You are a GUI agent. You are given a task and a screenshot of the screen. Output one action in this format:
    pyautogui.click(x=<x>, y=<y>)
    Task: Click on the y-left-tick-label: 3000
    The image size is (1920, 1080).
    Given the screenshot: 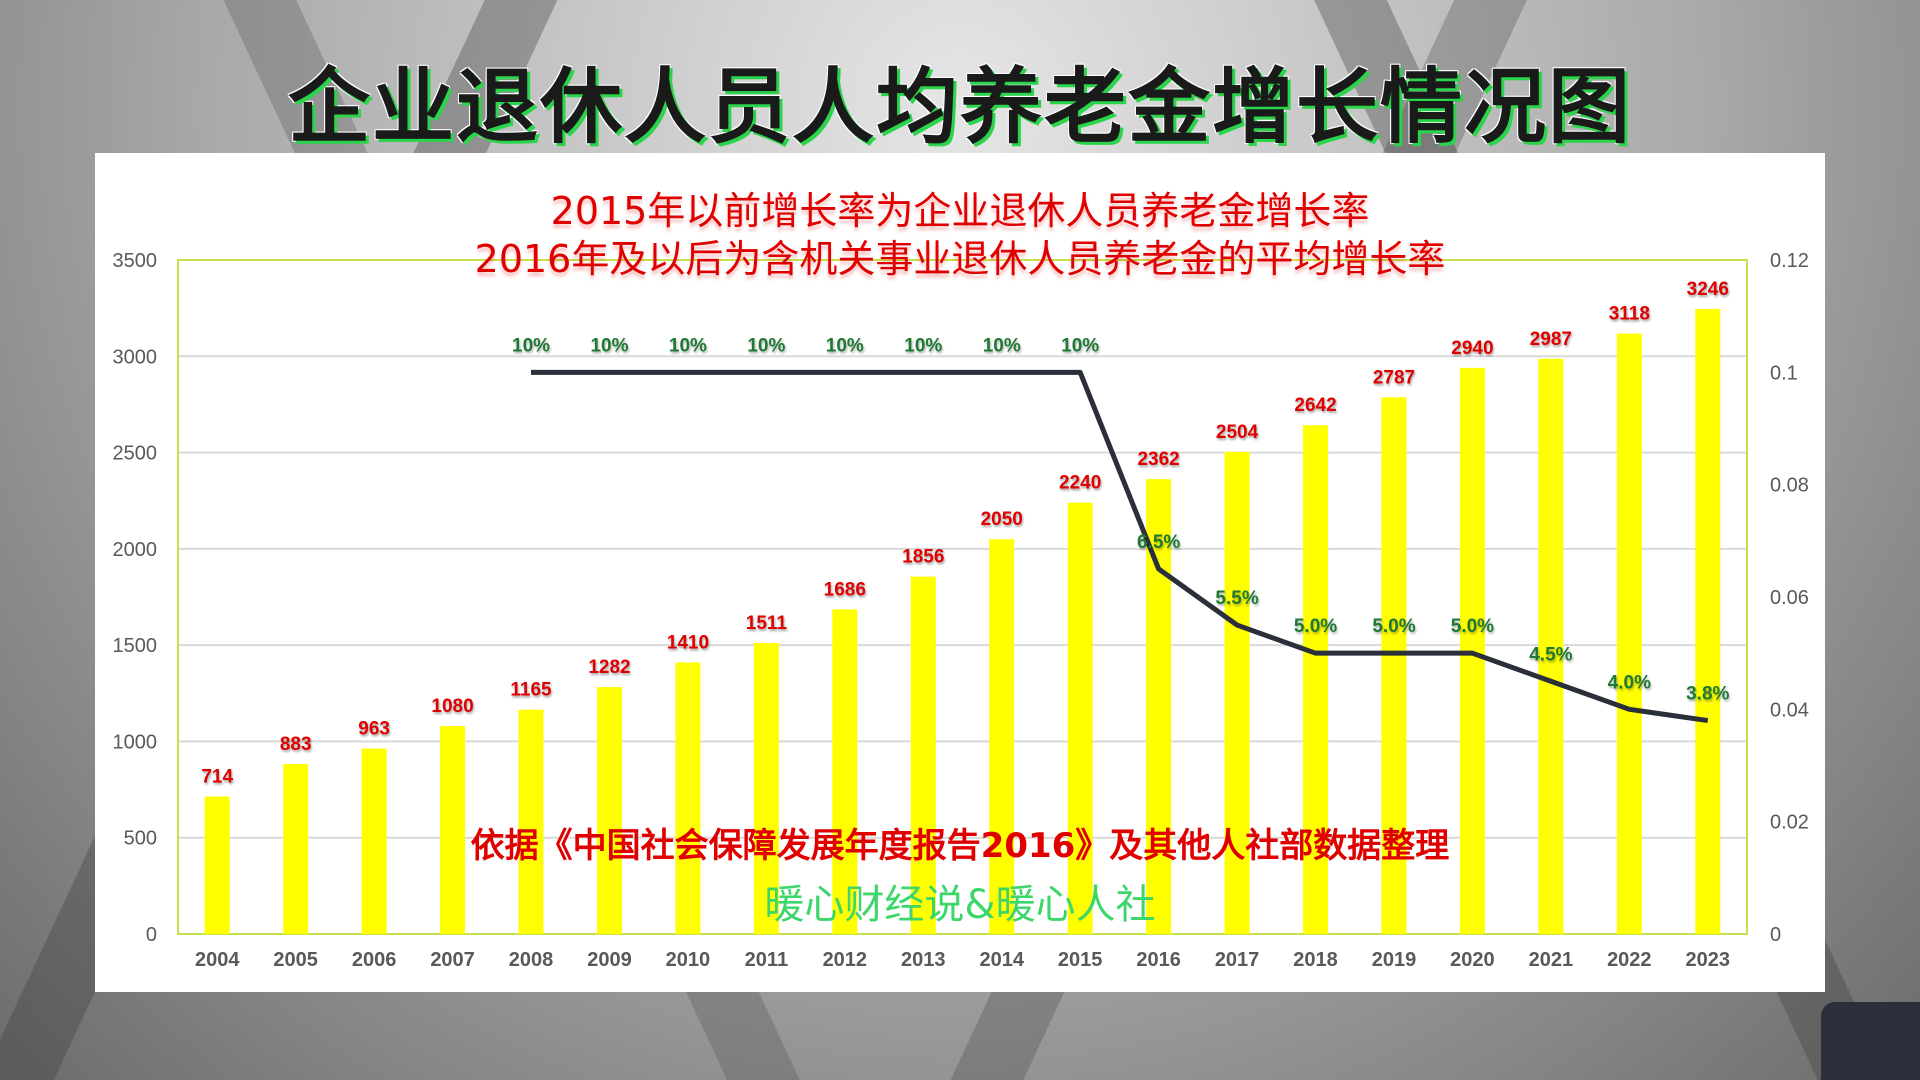 What is the action you would take?
    pyautogui.click(x=135, y=357)
    